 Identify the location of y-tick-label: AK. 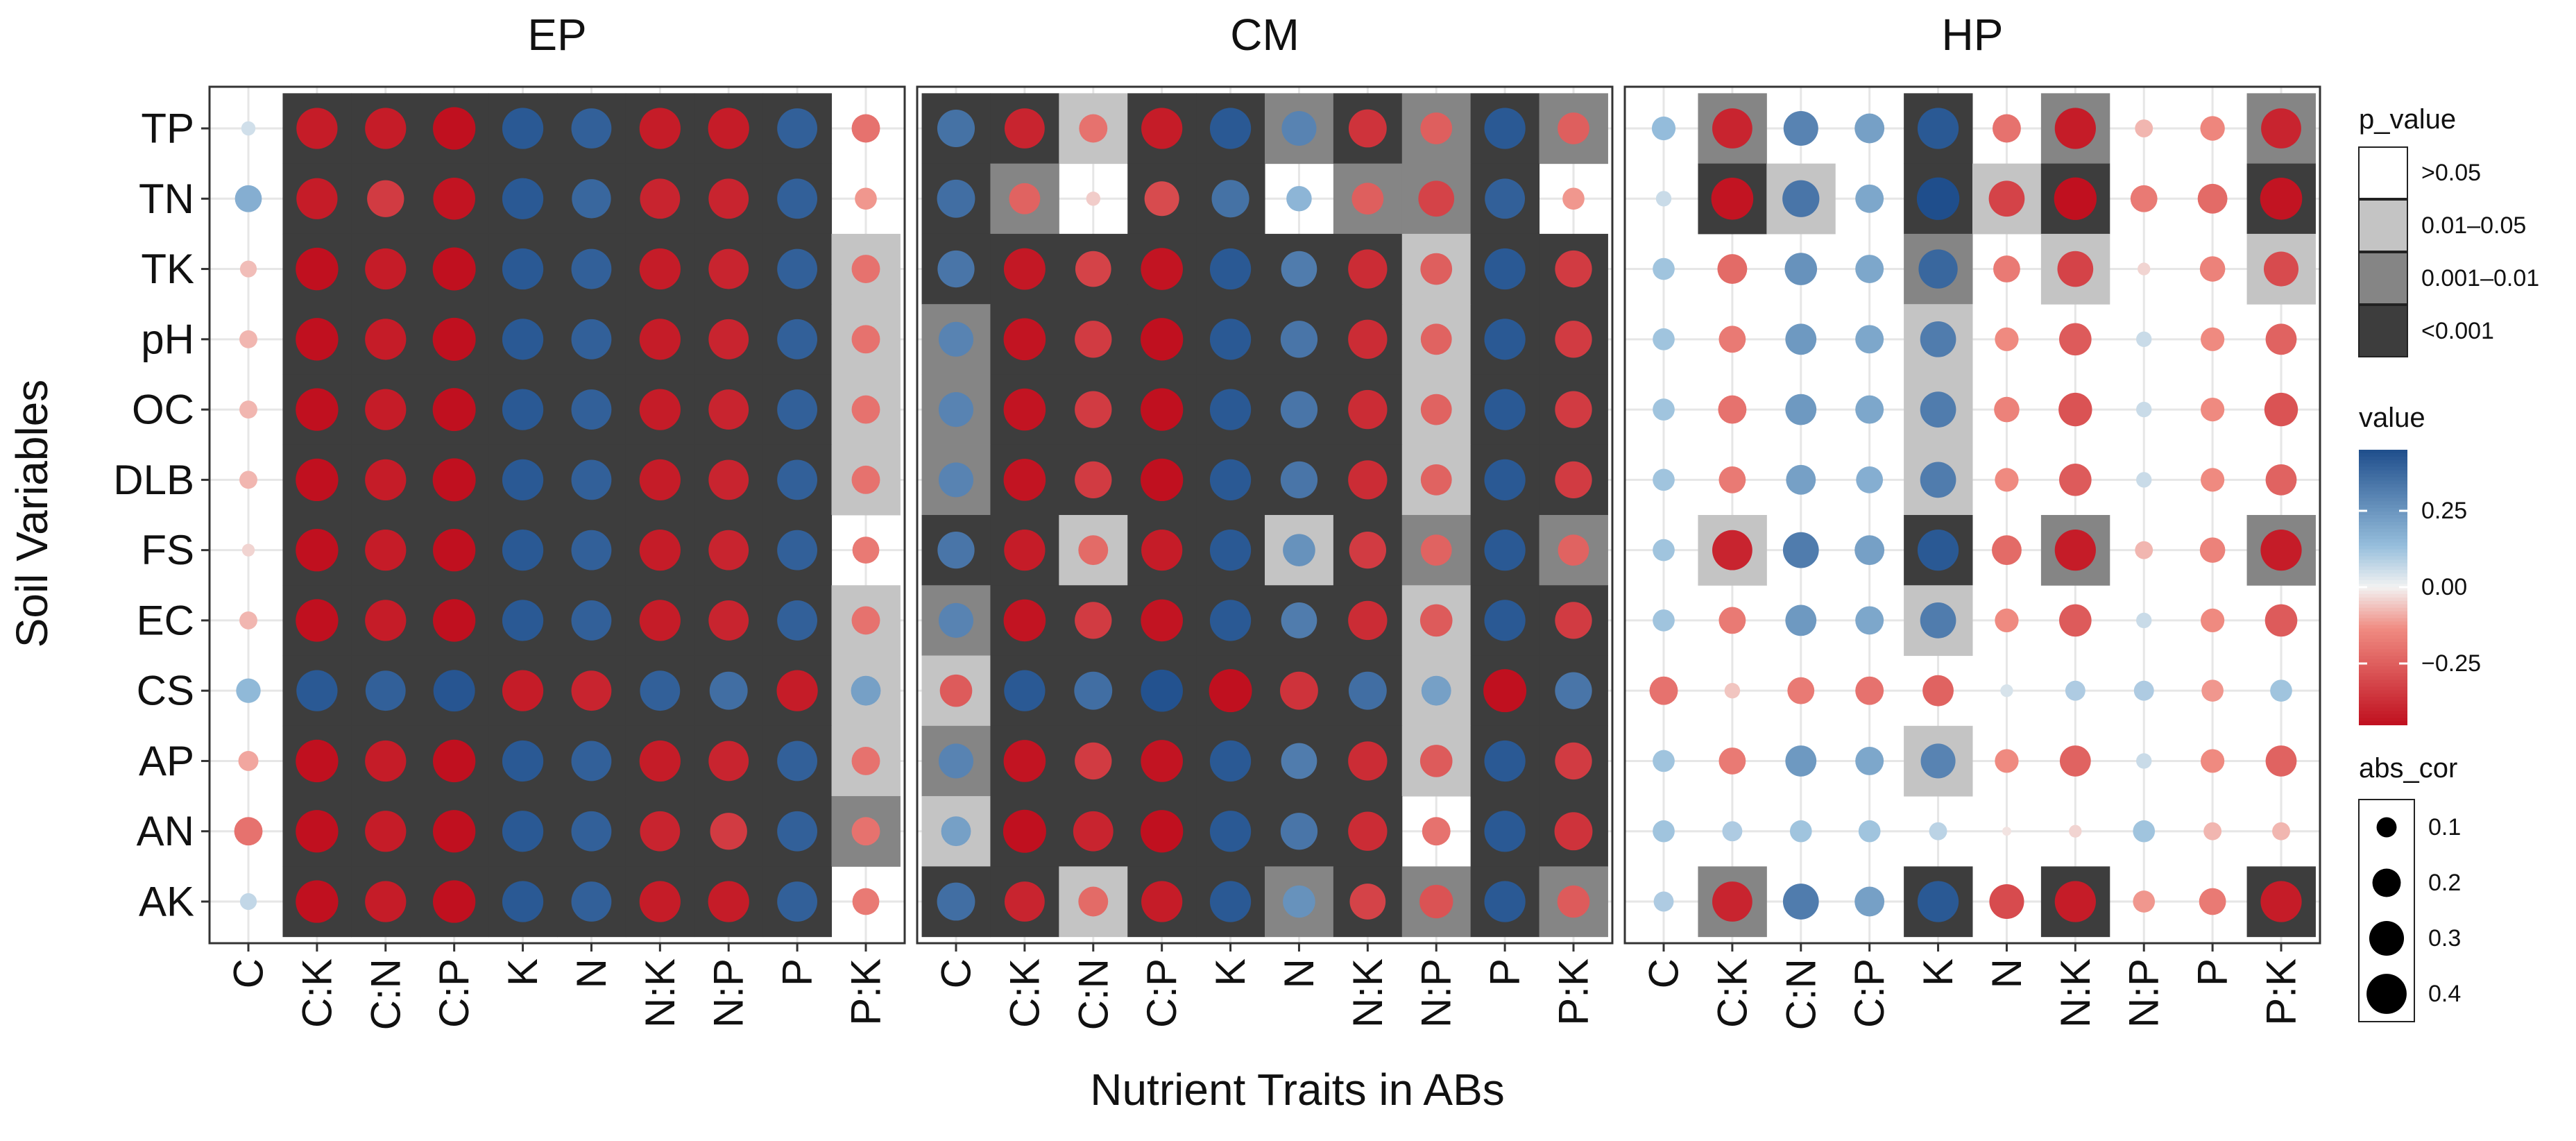
(166, 902).